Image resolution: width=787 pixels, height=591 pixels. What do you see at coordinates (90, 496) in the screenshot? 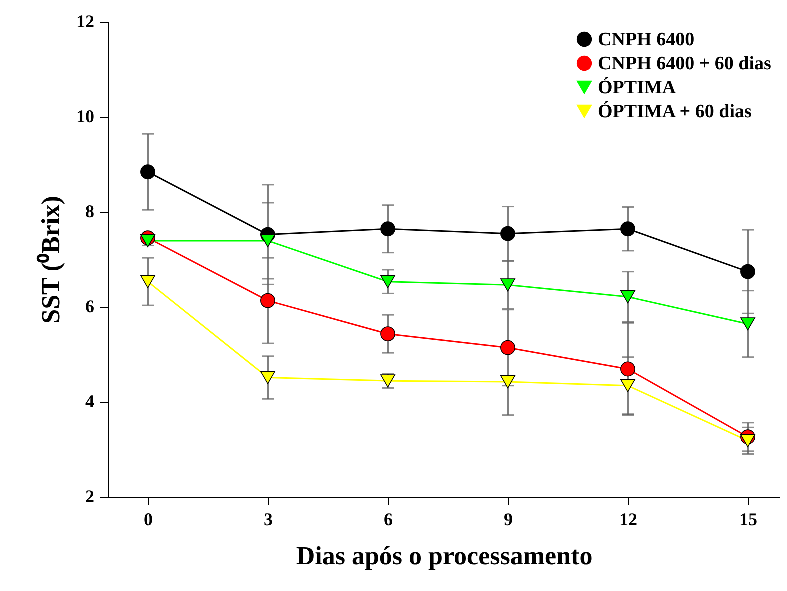
I see `y-tick-label: 2` at bounding box center [90, 496].